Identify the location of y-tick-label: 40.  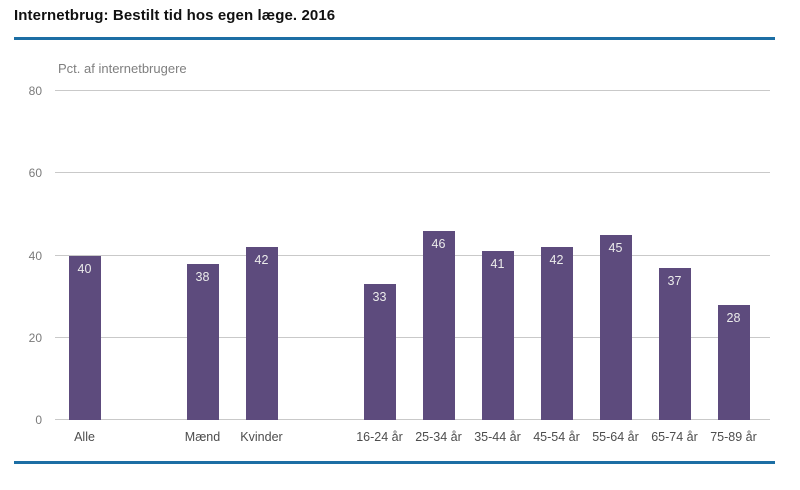
(35, 255).